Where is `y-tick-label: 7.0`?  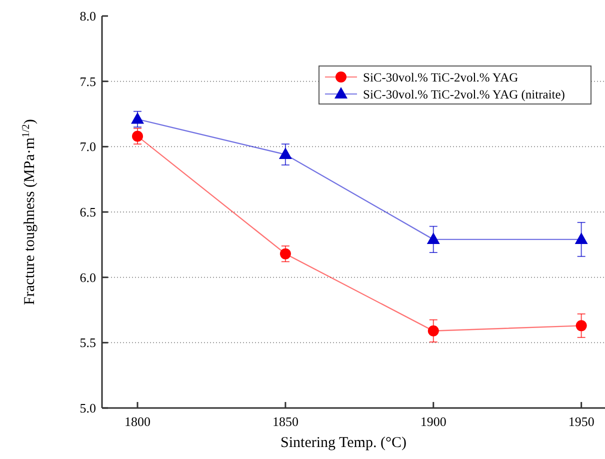
y-tick-label: 7.0 is located at coordinates (88, 146).